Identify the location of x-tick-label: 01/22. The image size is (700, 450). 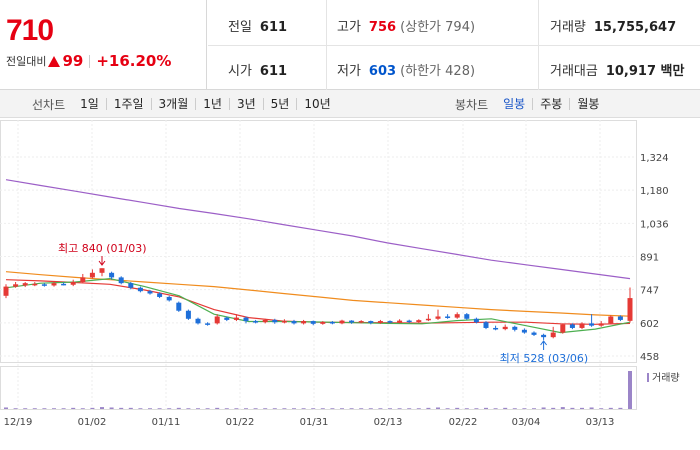
(240, 422).